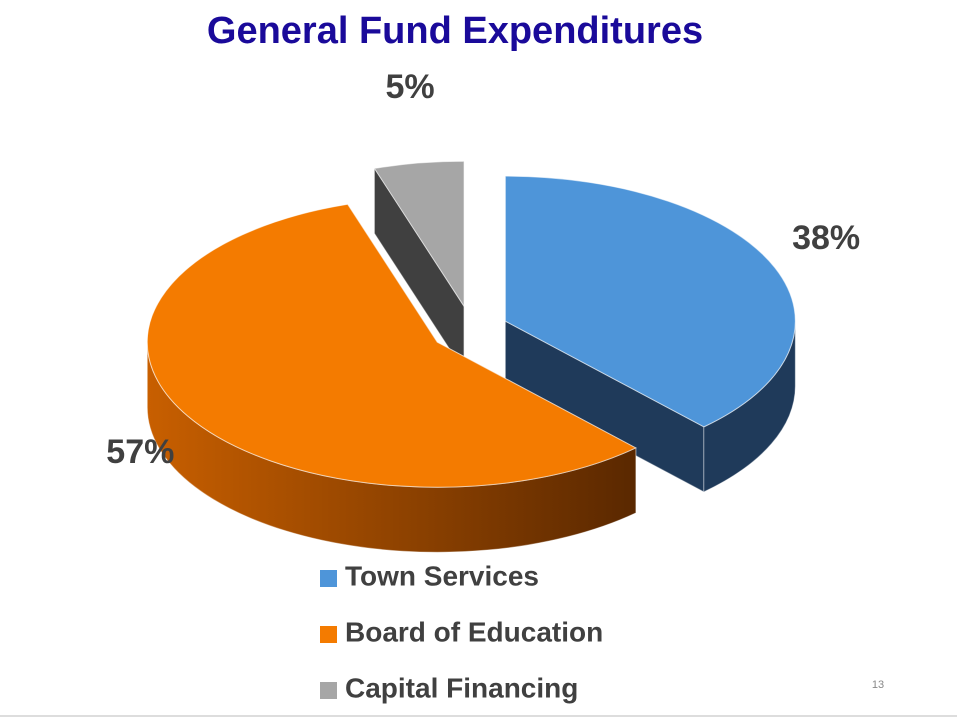  Describe the element at coordinates (442, 575) in the screenshot. I see `legend-label: Town Services` at that location.